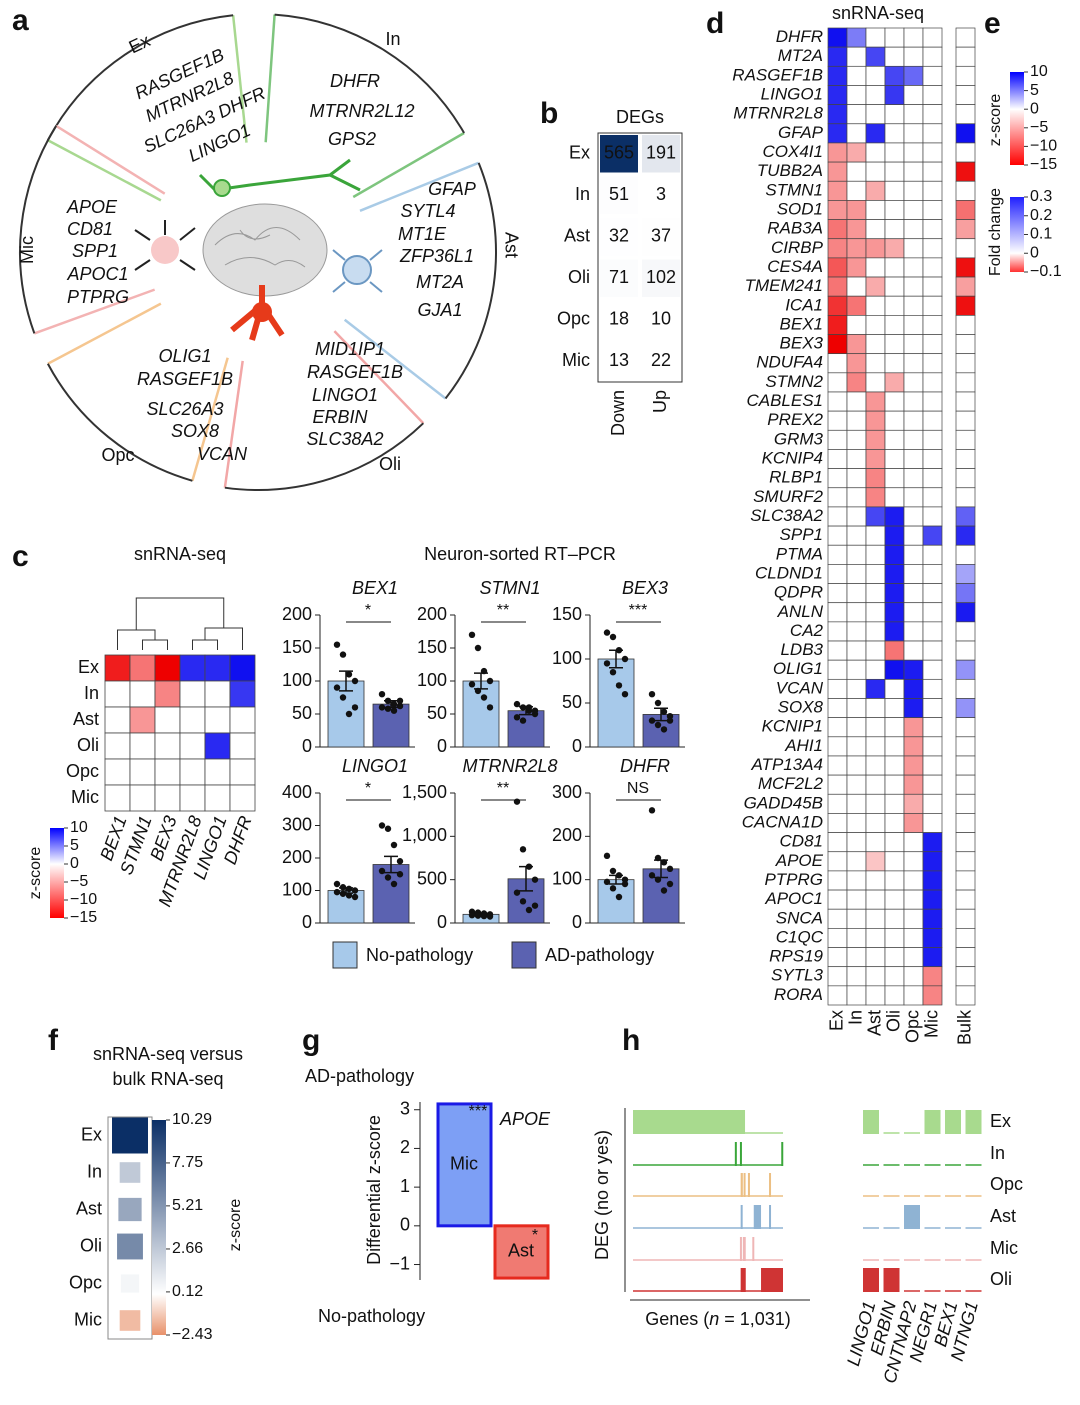 The width and height of the screenshot is (1080, 1405). Describe the element at coordinates (535, 1235) in the screenshot. I see `significance: *` at that location.